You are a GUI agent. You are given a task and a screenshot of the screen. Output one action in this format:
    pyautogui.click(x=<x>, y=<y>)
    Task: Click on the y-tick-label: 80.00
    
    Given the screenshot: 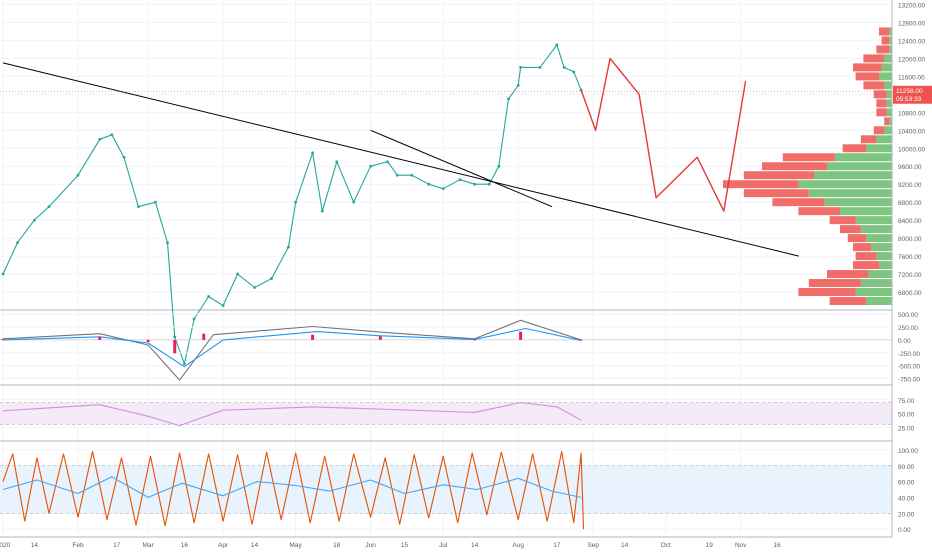 What is the action you would take?
    pyautogui.click(x=906, y=467)
    